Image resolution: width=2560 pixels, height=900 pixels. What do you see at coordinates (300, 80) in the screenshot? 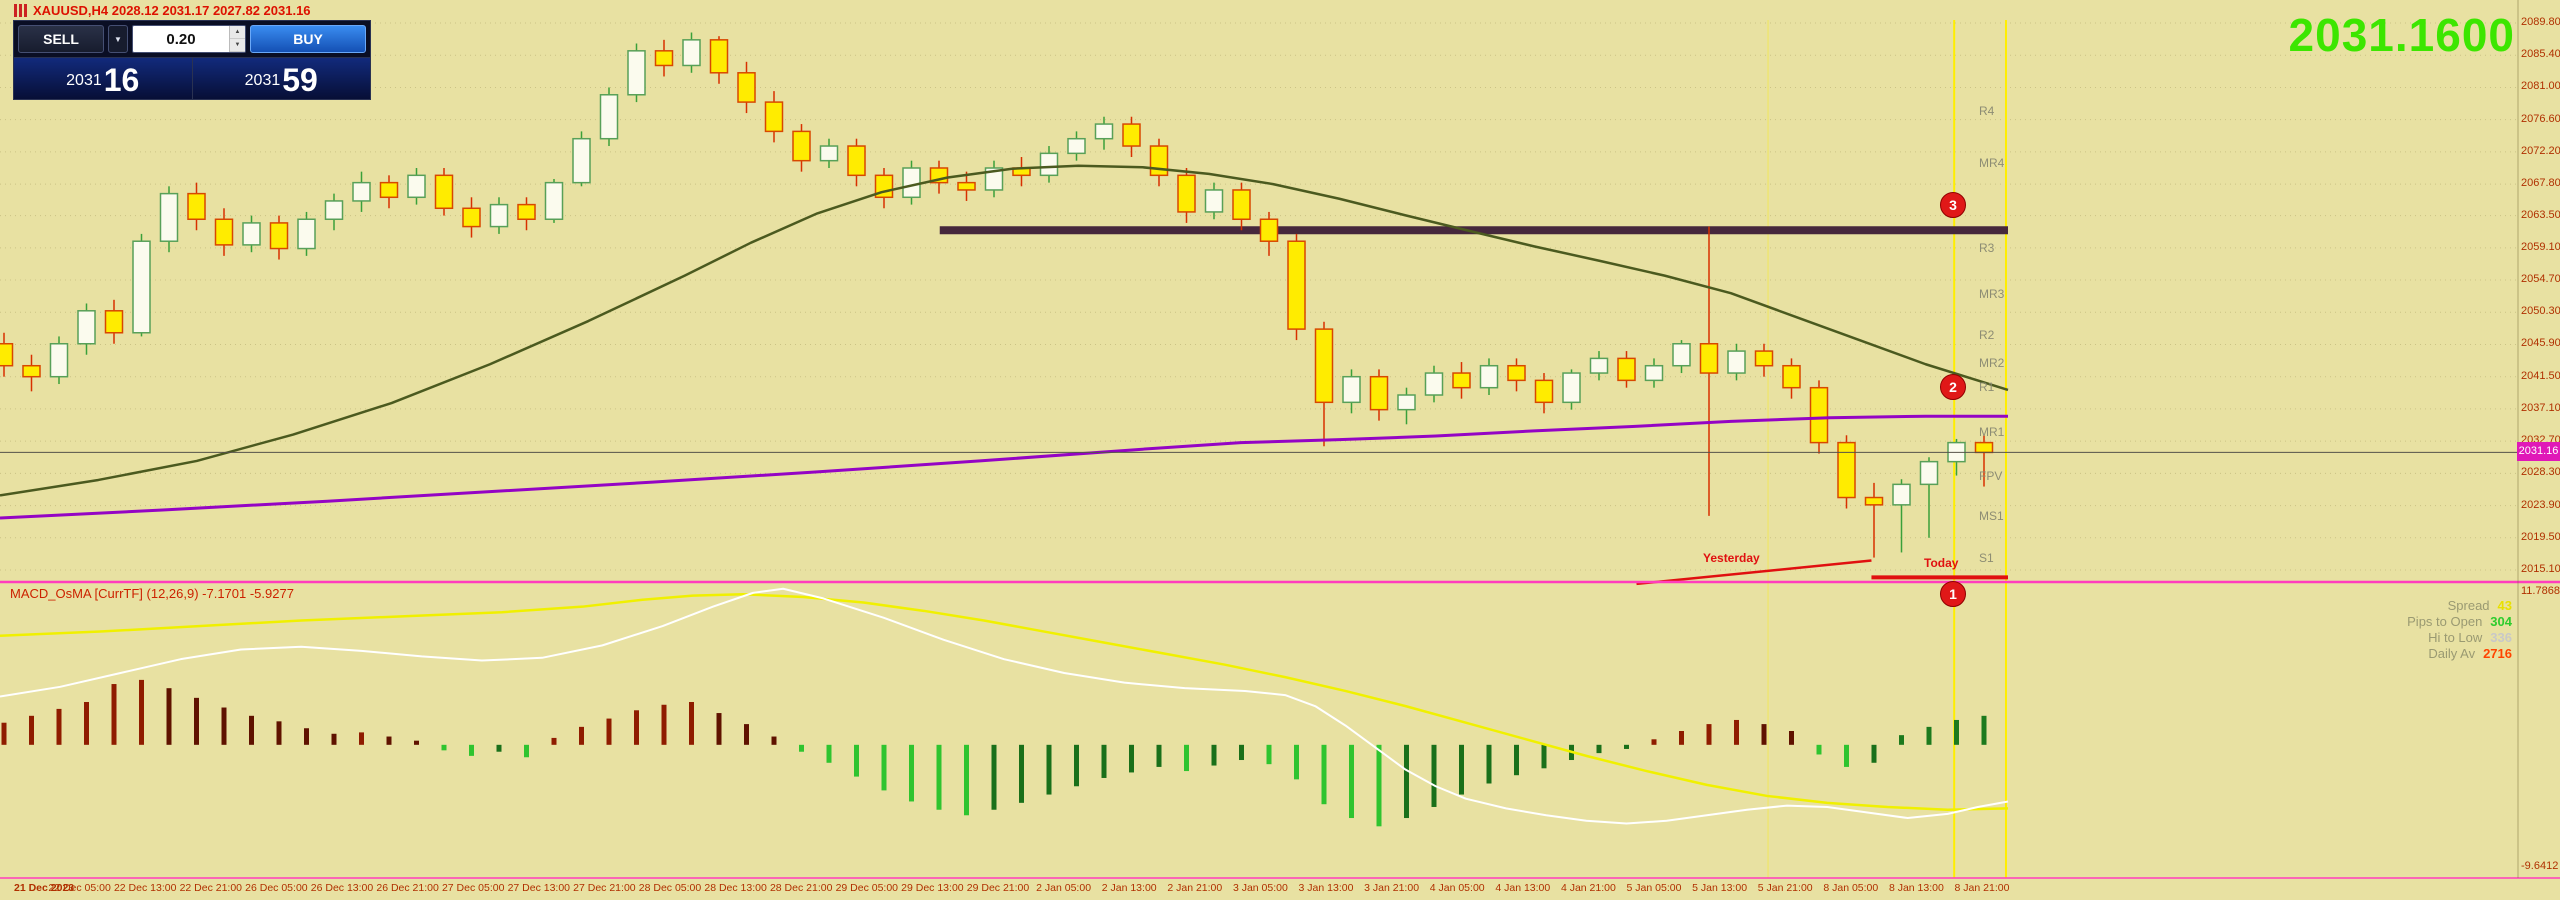
I see `ask-price-pips: 59` at bounding box center [300, 80].